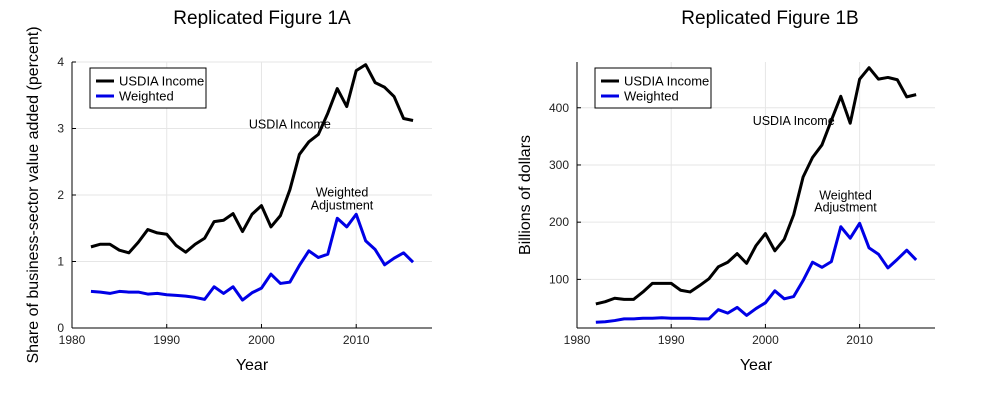 Image resolution: width=1000 pixels, height=400 pixels. Describe the element at coordinates (262, 18) in the screenshot. I see `chart-title: Replicated Figure 1A` at that location.